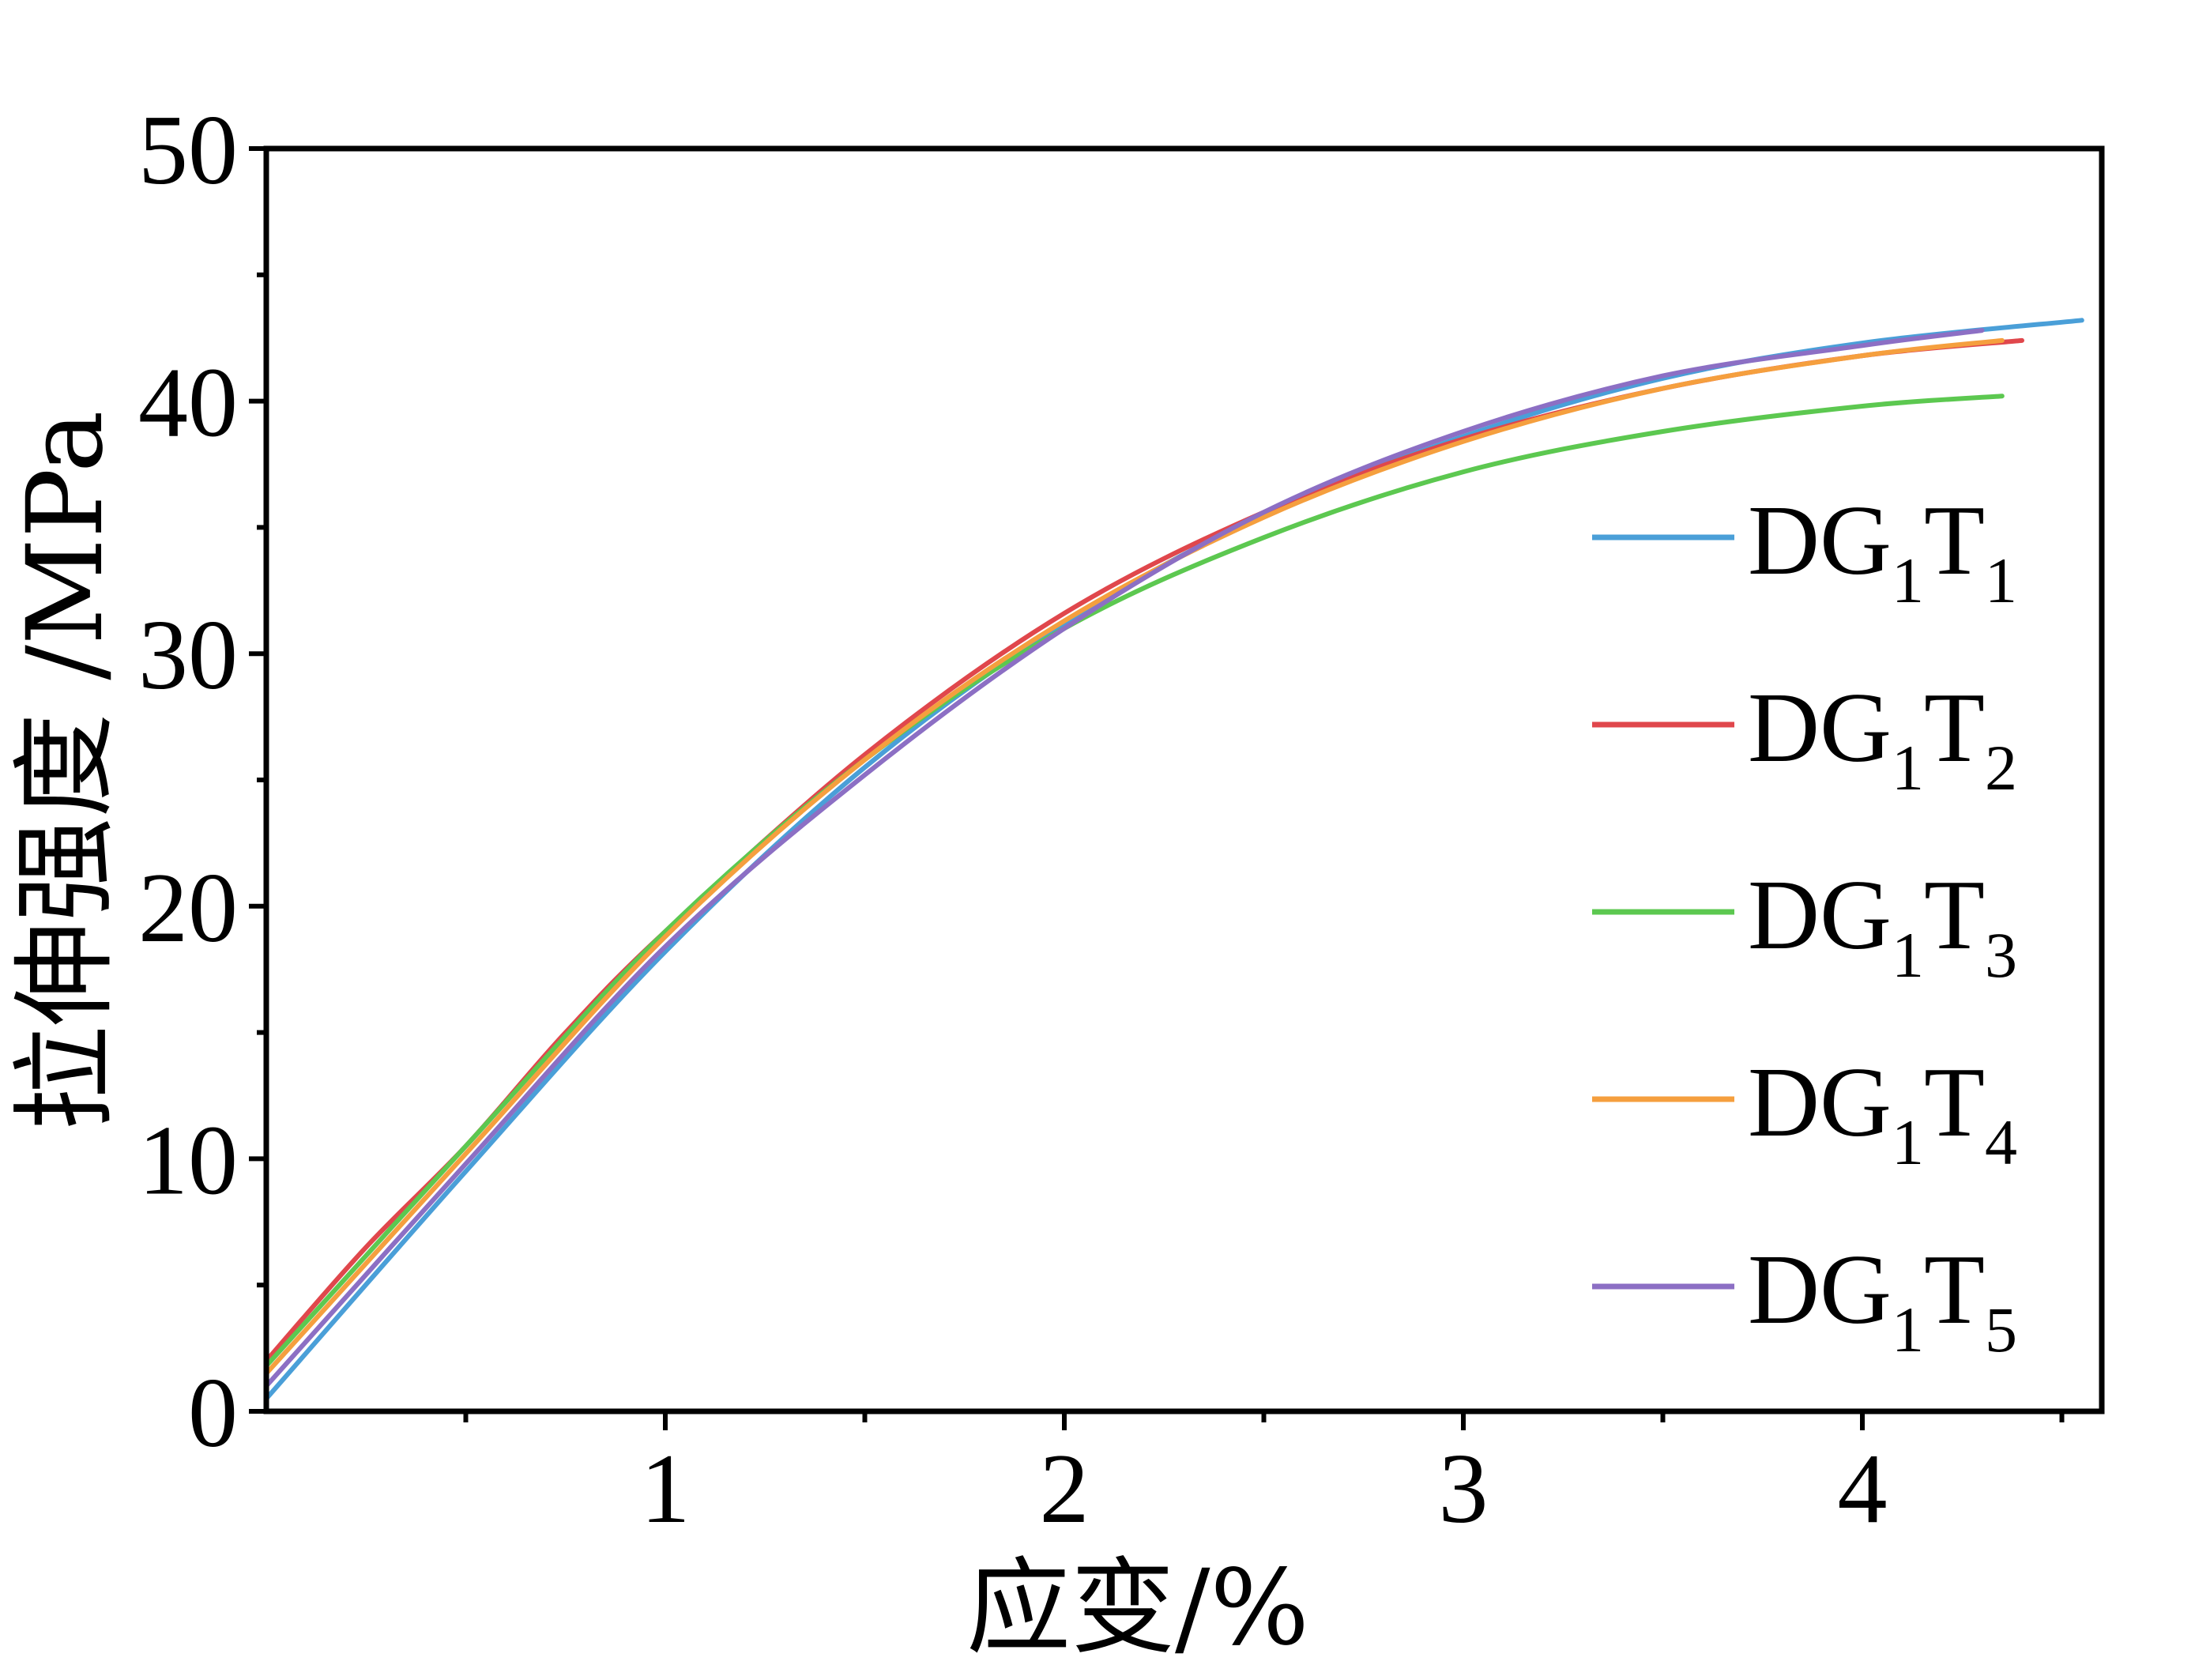 The height and width of the screenshot is (1680, 2195). What do you see at coordinates (213, 1413) in the screenshot?
I see `y-tick-label: 0` at bounding box center [213, 1413].